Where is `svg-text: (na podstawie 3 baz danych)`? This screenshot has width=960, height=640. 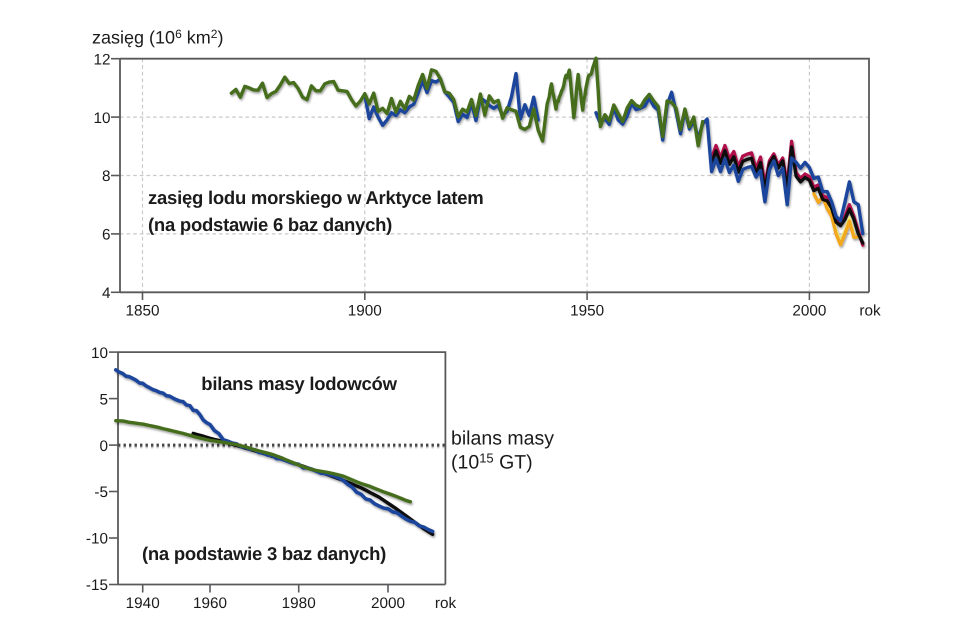
svg-text: (na podstawie 3 baz danych) is located at coordinates (264, 553).